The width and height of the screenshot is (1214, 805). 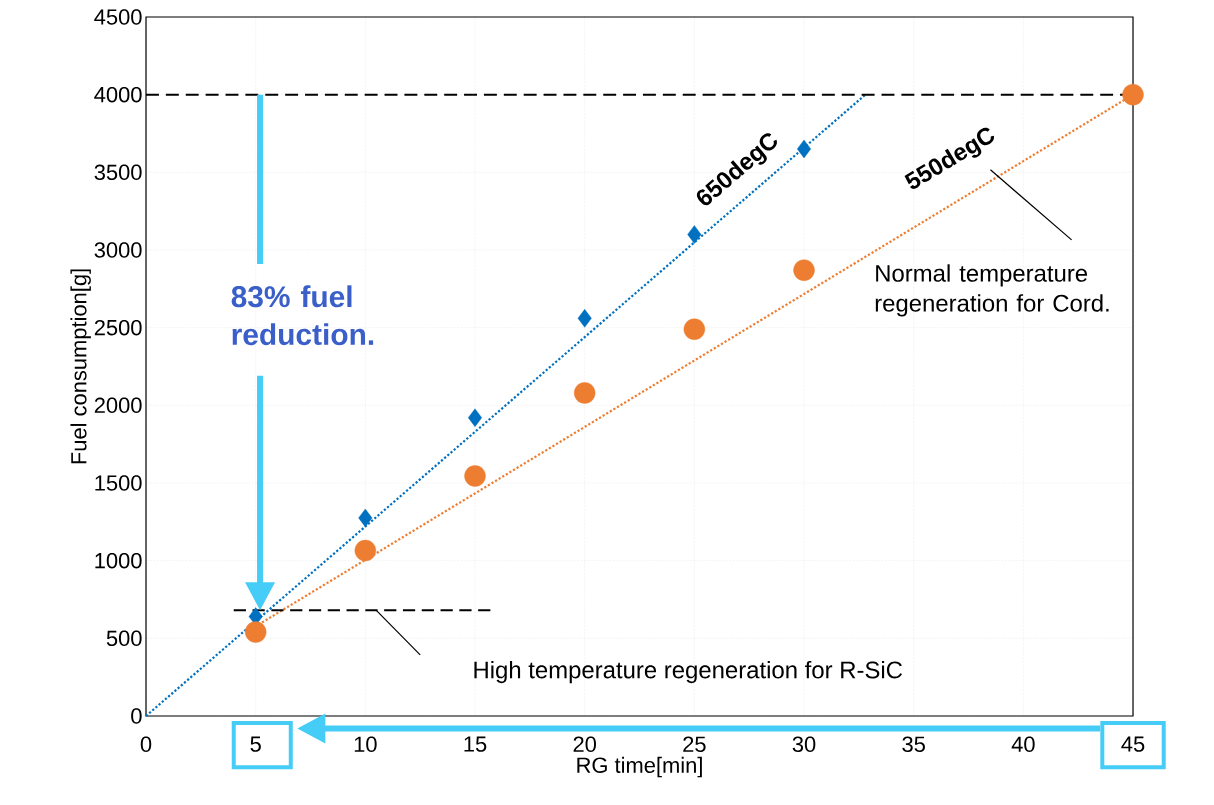 What do you see at coordinates (118, 250) in the screenshot?
I see `y-tick-label: 3000` at bounding box center [118, 250].